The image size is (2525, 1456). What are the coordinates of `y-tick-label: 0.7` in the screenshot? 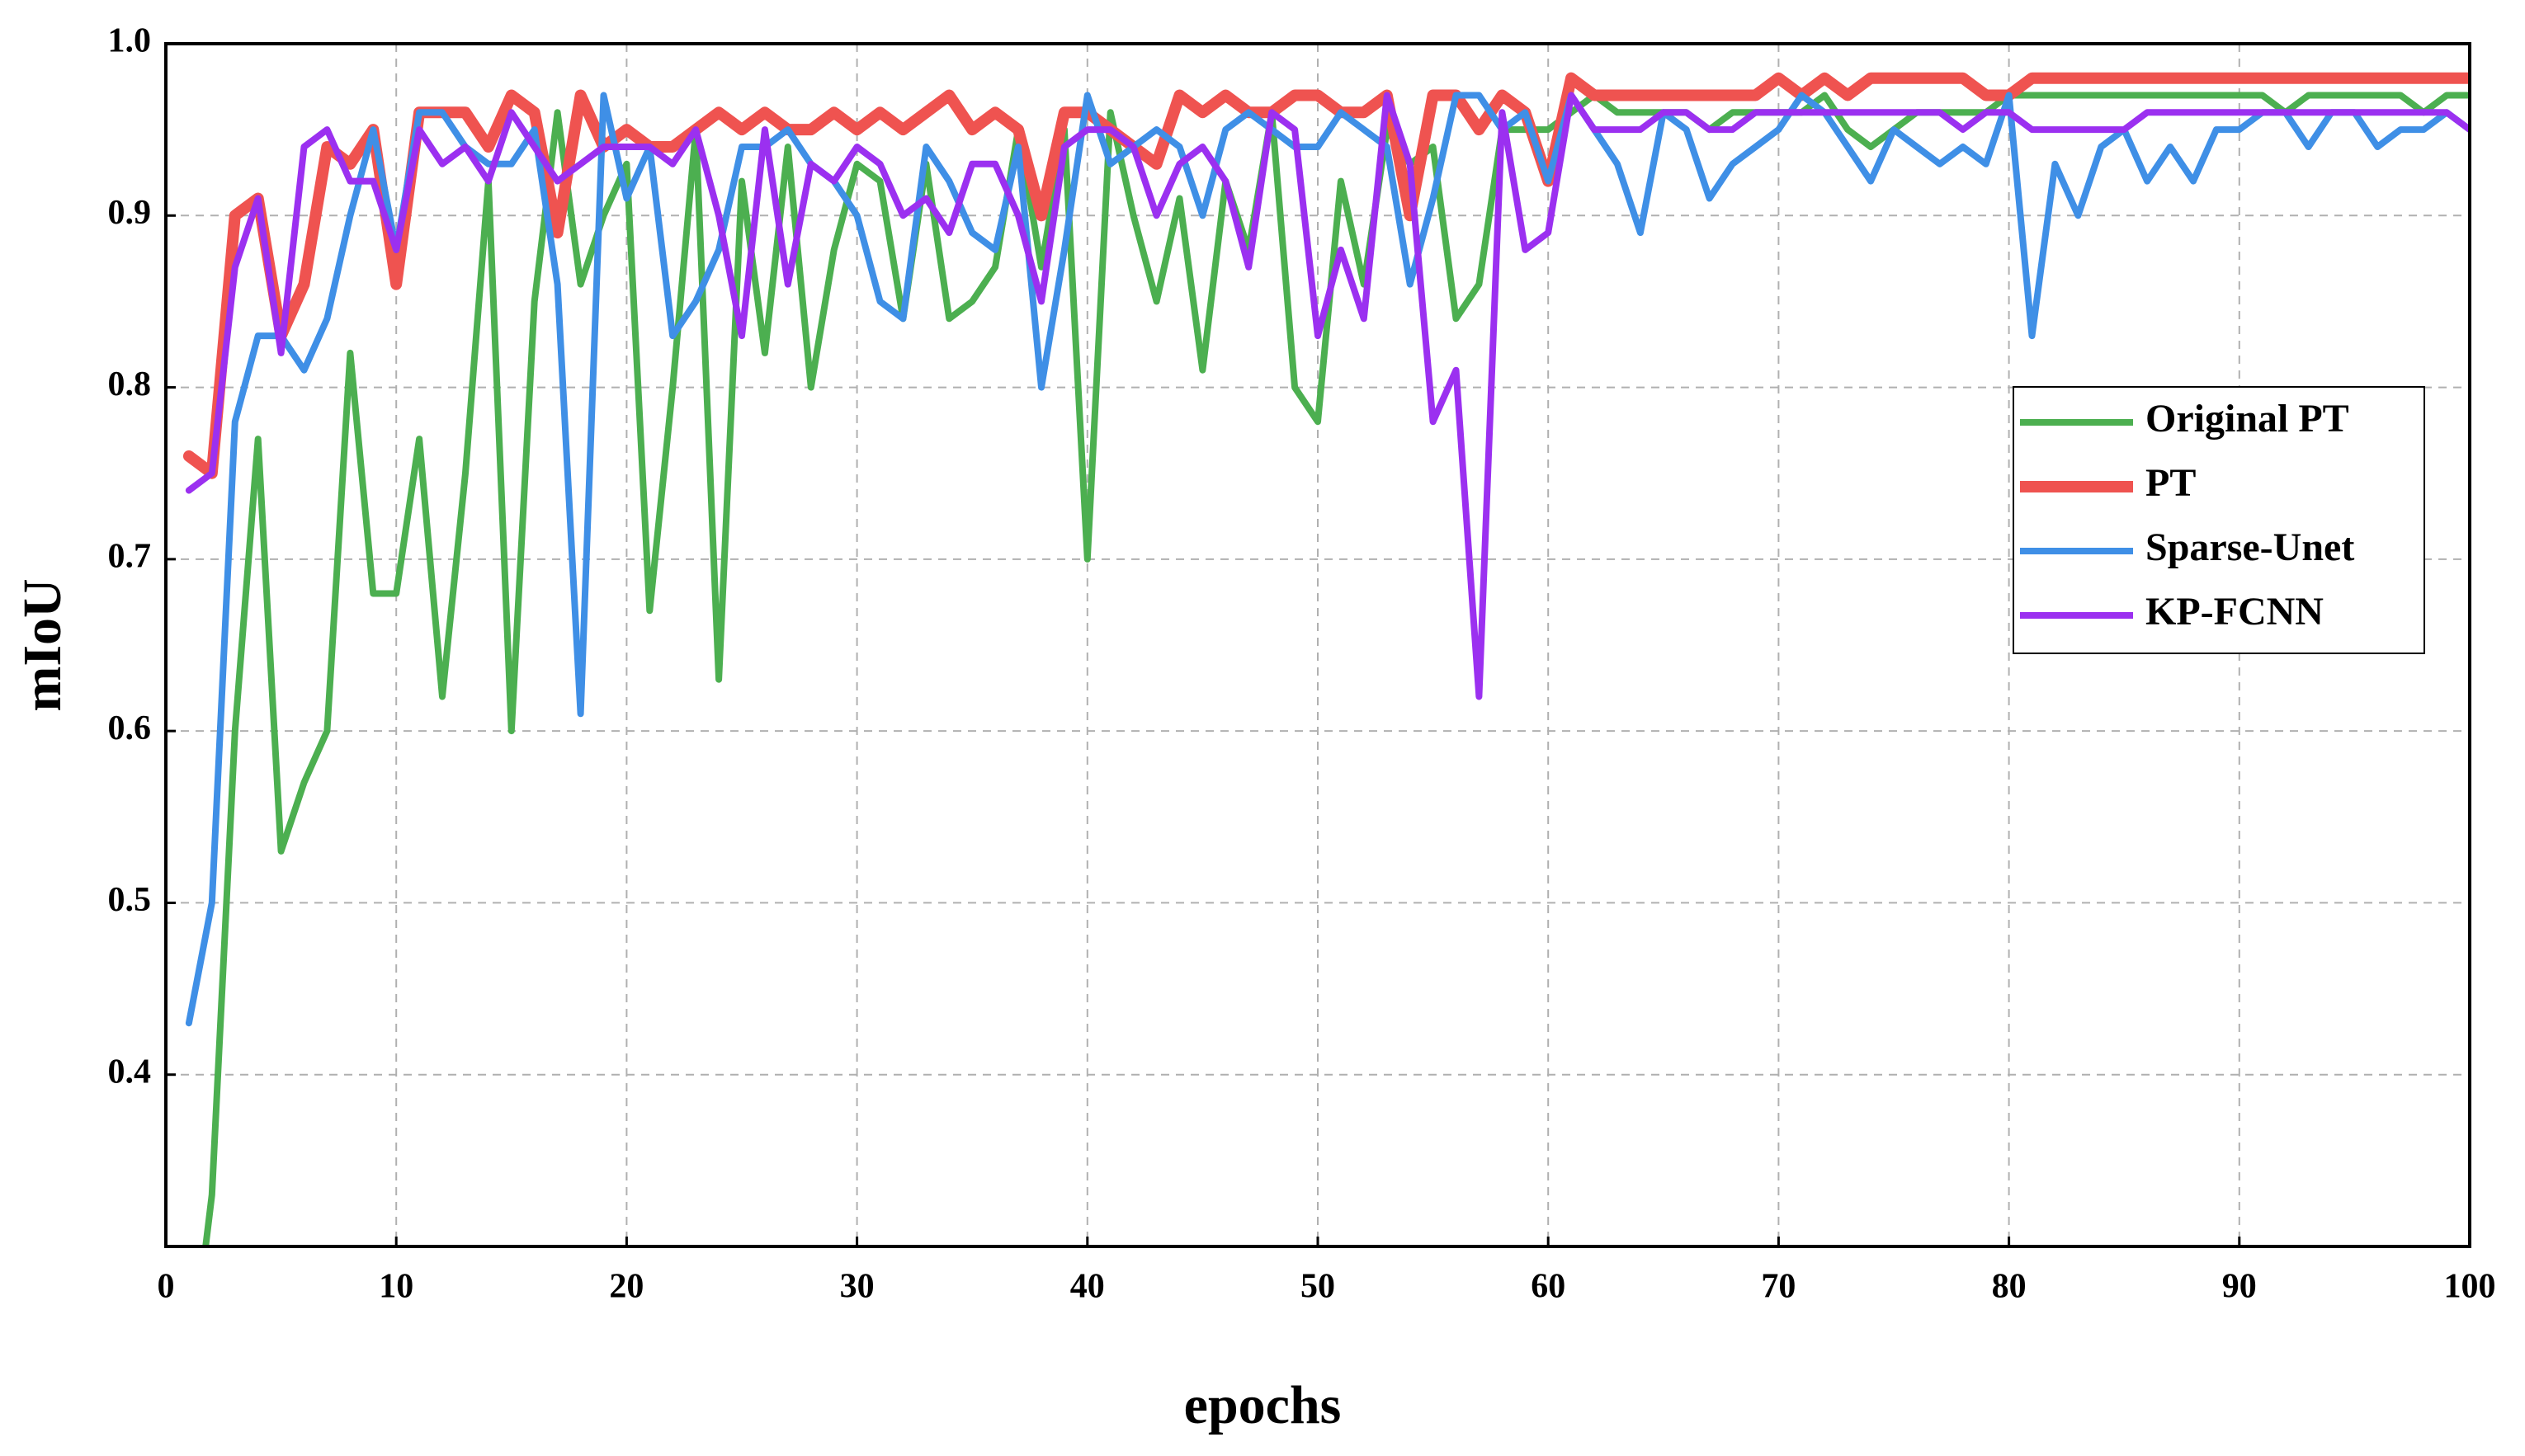 It's located at (130, 556).